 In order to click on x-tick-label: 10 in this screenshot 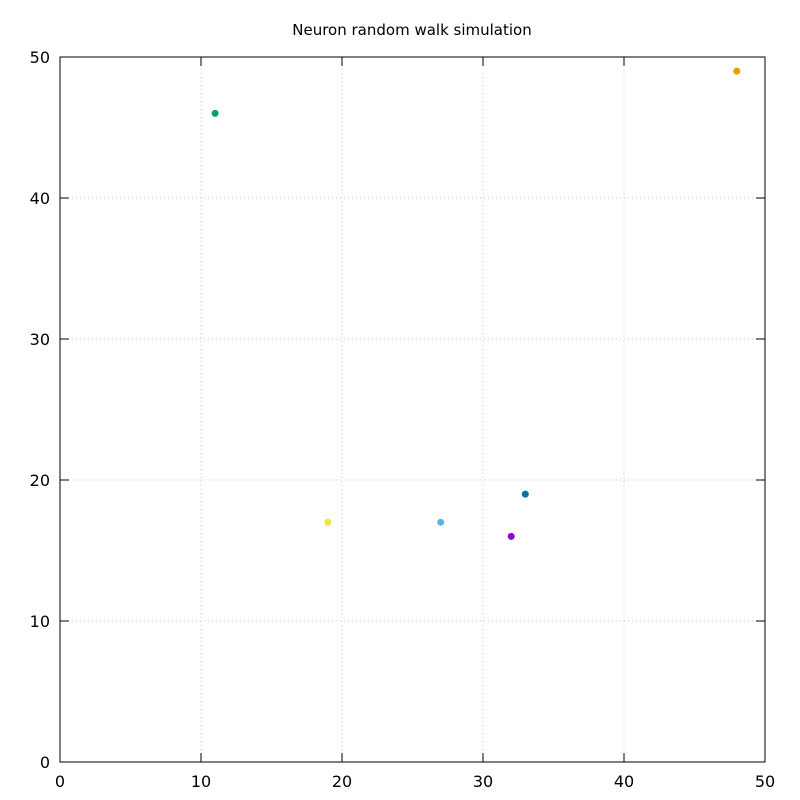, I will do `click(201, 781)`.